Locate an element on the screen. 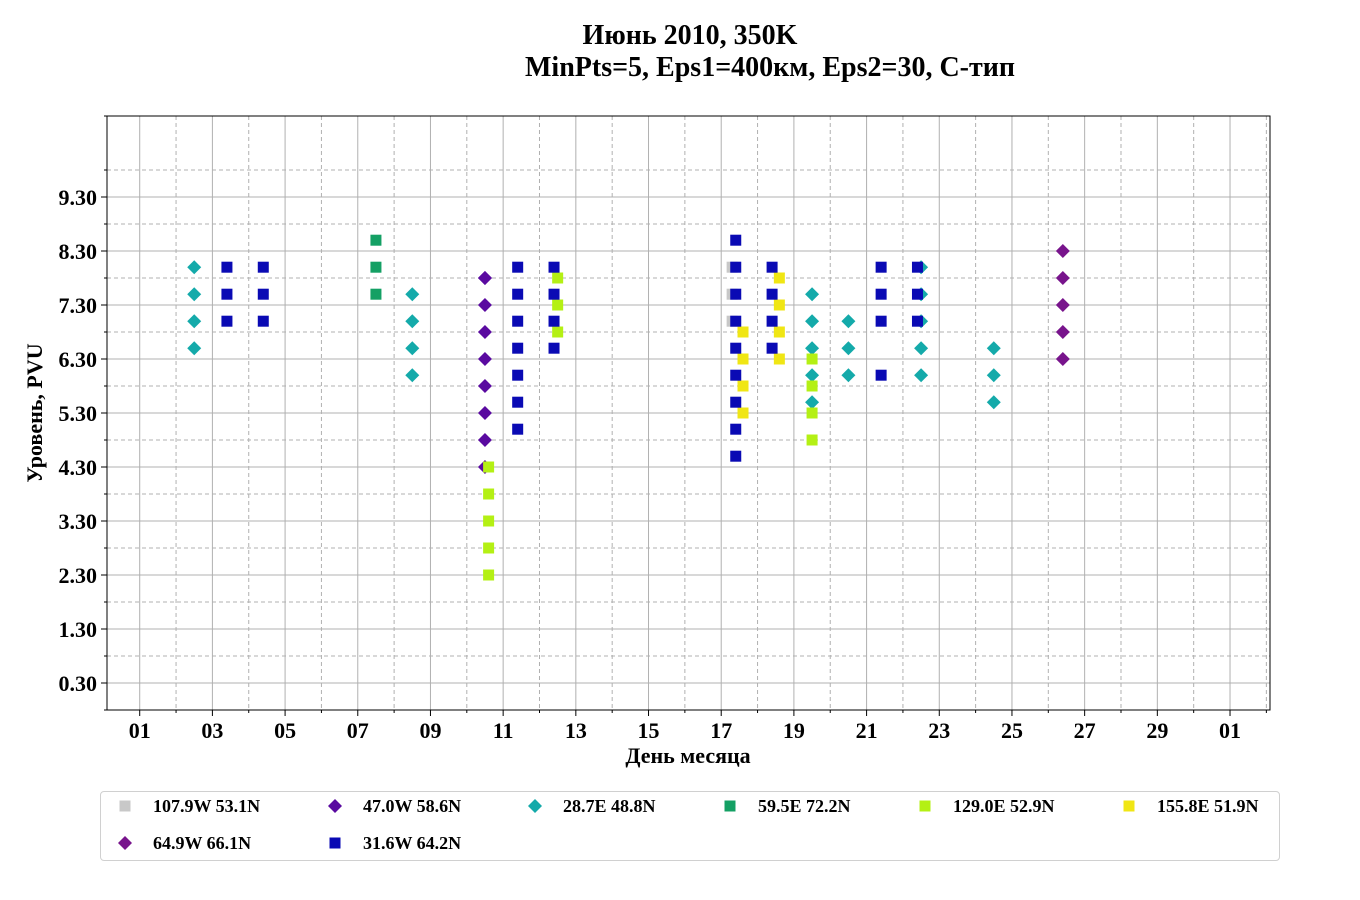  legend-item: 129.0E 52.9N is located at coordinates (984, 806).